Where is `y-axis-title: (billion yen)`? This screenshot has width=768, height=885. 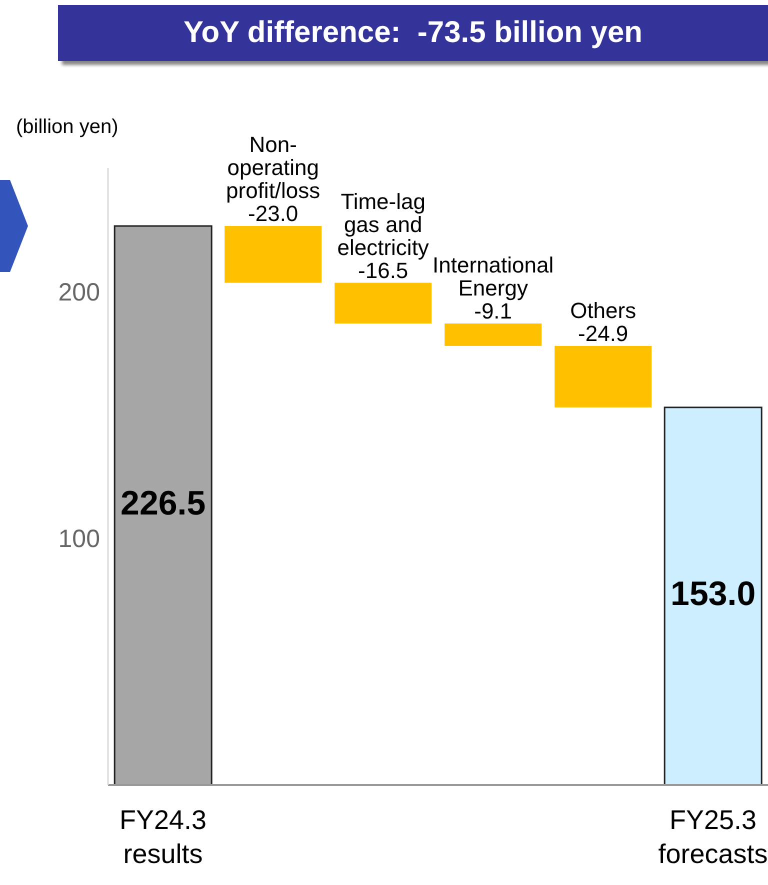
y-axis-title: (billion yen) is located at coordinates (67, 127).